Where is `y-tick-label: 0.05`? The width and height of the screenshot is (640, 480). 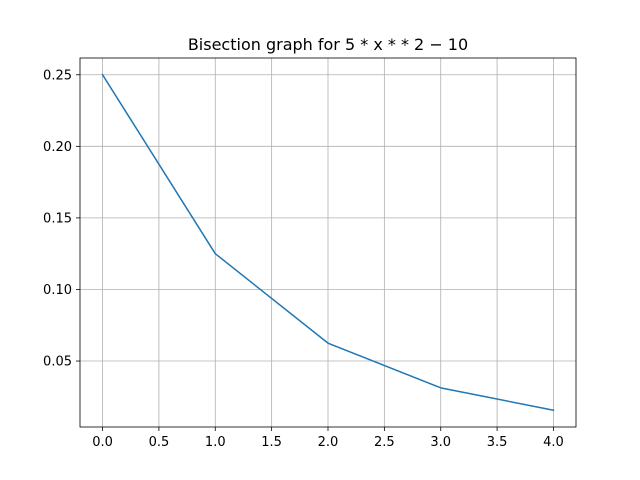
y-tick-label: 0.05 is located at coordinates (57, 362).